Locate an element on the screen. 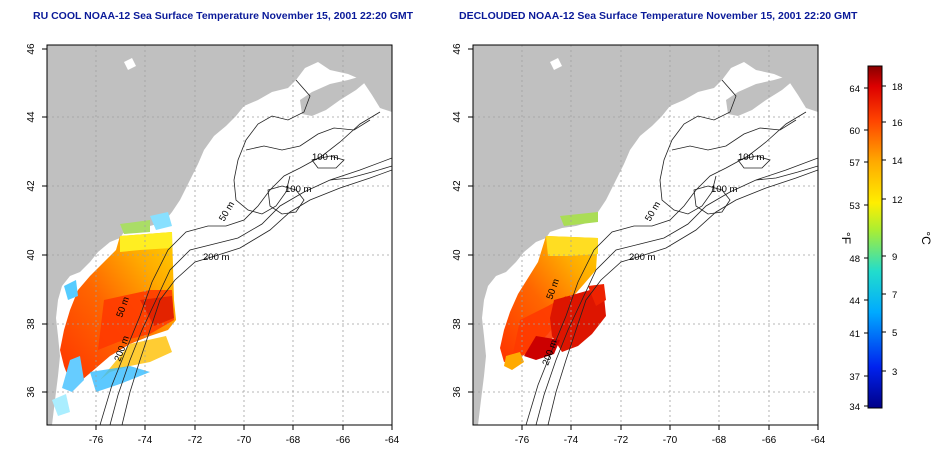 The width and height of the screenshot is (950, 475). c-tick-label: 5 is located at coordinates (894, 333).